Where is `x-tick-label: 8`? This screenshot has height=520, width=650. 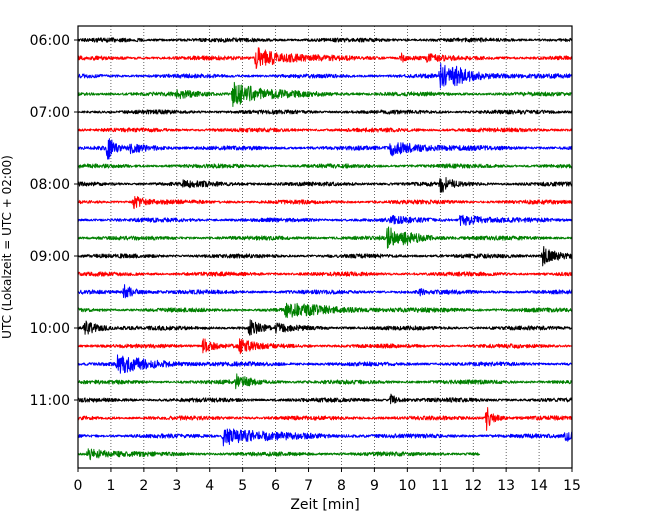
x-tick-label: 8 is located at coordinates (341, 486).